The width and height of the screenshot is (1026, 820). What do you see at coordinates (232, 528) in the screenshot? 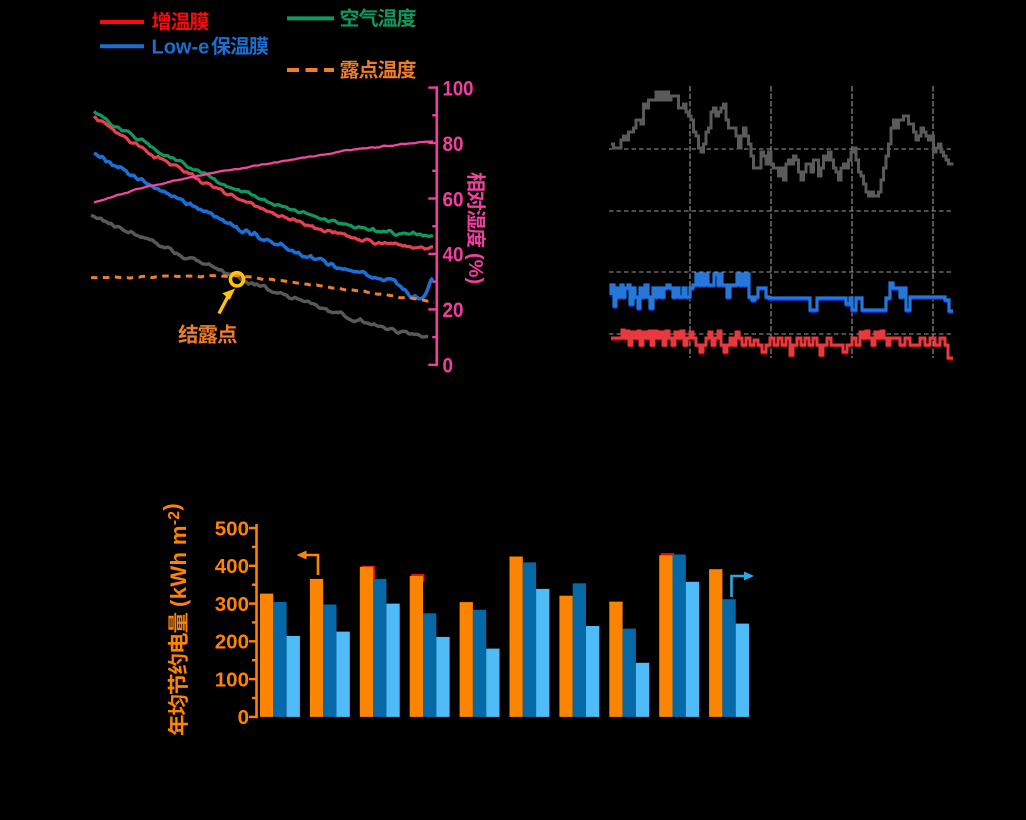
I see `svg-text: 500` at bounding box center [232, 528].